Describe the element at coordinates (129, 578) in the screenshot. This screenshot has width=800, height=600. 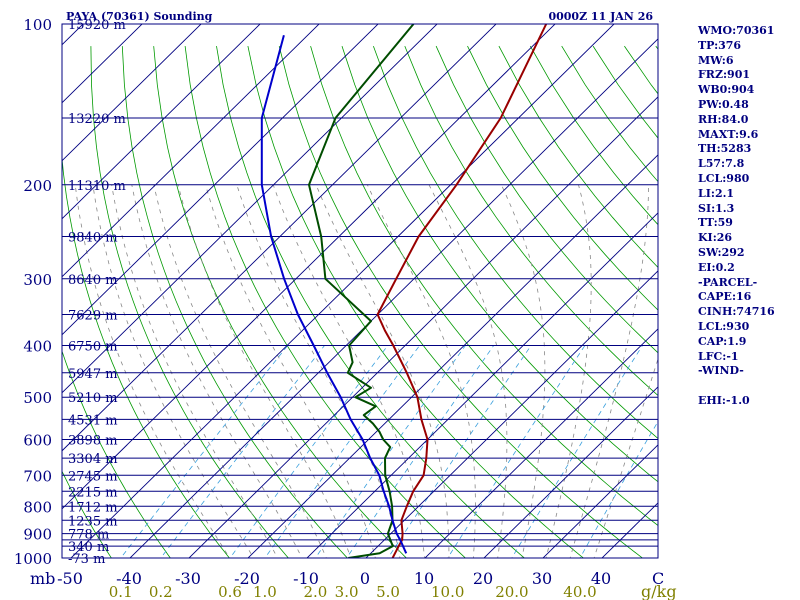
I see `temperature-tick-label: -40` at that location.